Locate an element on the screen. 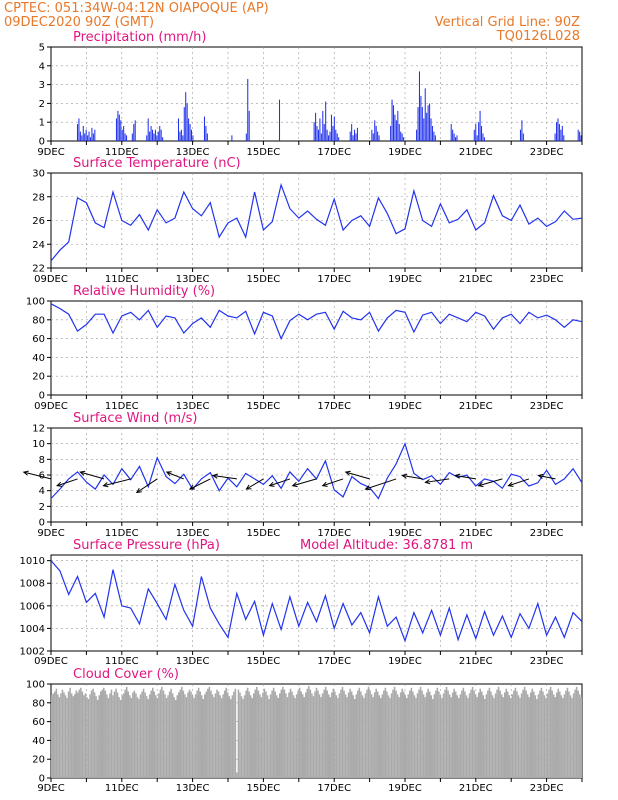 The height and width of the screenshot is (800, 618). pressure-ytick-label: 1004 is located at coordinates (32, 629).